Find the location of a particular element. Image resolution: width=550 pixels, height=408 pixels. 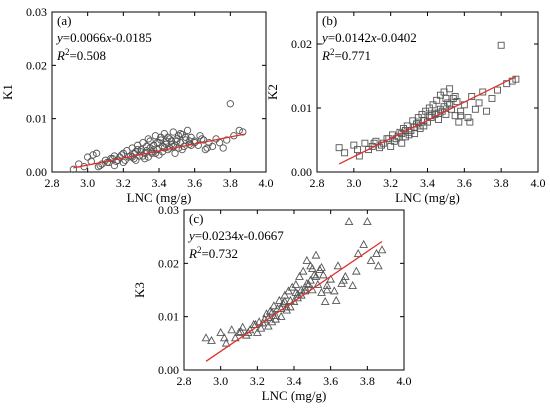

x-tick-label: 3.6 is located at coordinates (464, 183).